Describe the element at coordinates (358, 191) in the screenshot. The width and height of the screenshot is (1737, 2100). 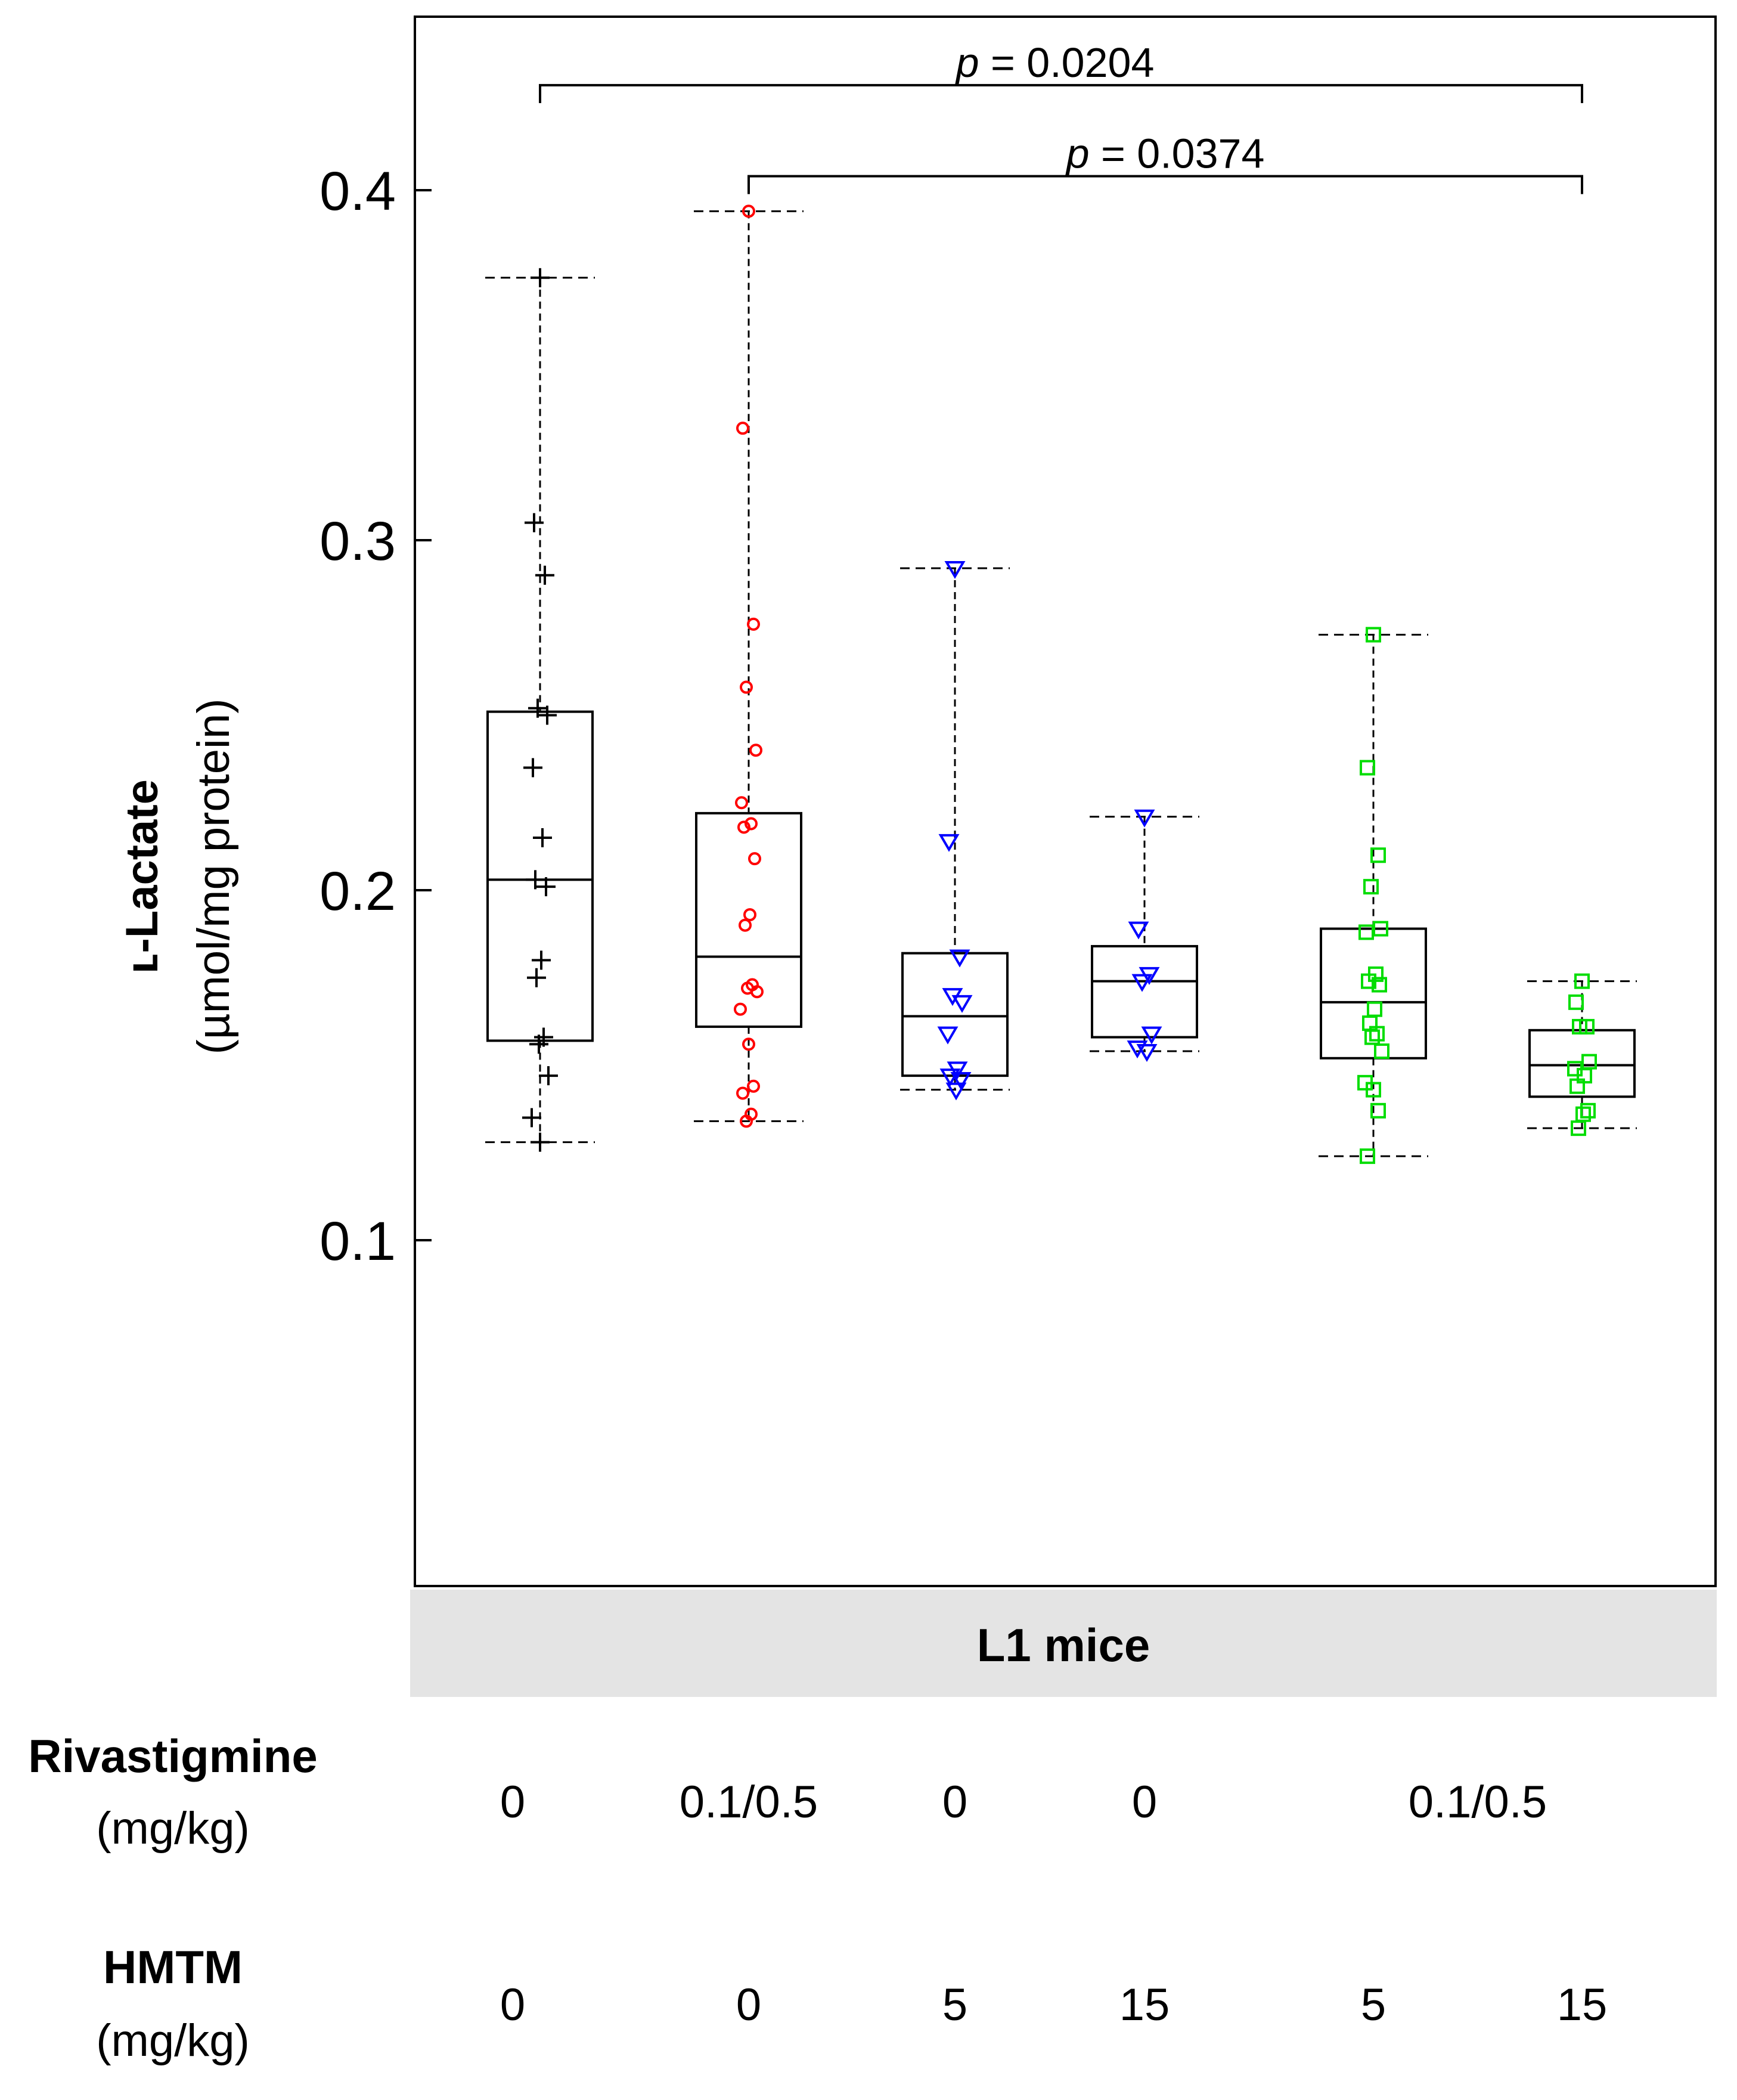
I see `y-tick-label: 0.4` at that location.